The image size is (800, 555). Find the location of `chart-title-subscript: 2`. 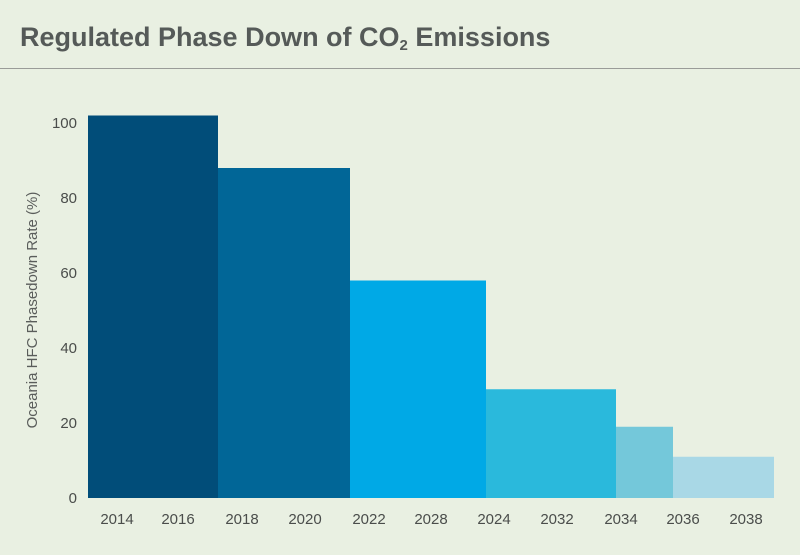

chart-title-subscript: 2 is located at coordinates (403, 45).